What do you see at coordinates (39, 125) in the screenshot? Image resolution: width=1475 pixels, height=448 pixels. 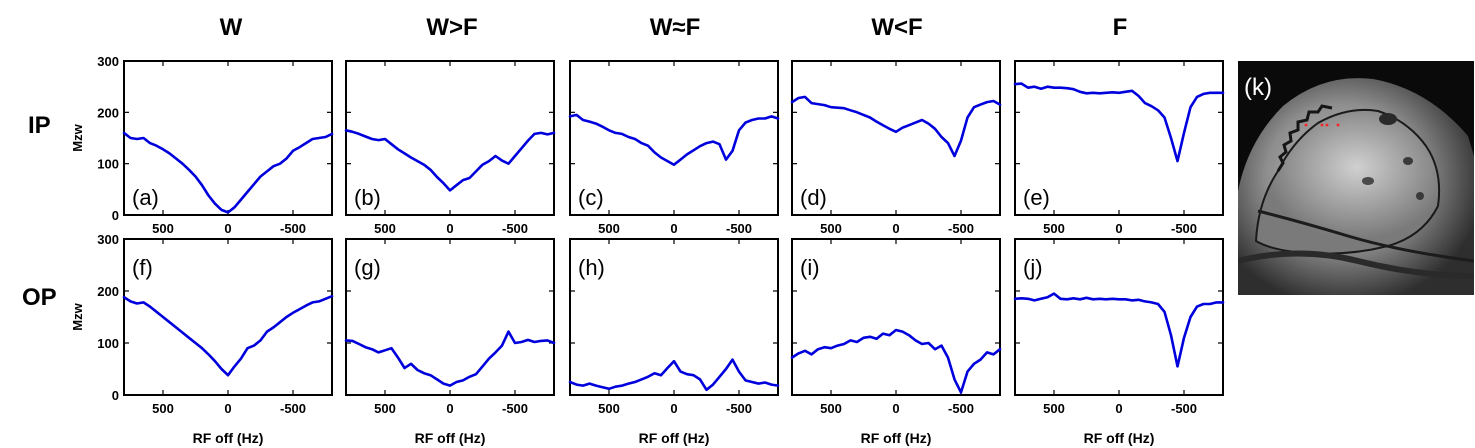 I see `row-label-ip: IP` at bounding box center [39, 125].